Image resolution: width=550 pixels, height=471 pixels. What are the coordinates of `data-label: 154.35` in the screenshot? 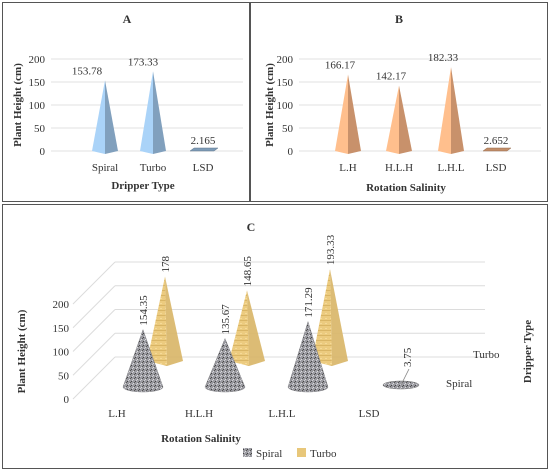 It's located at (144, 310).